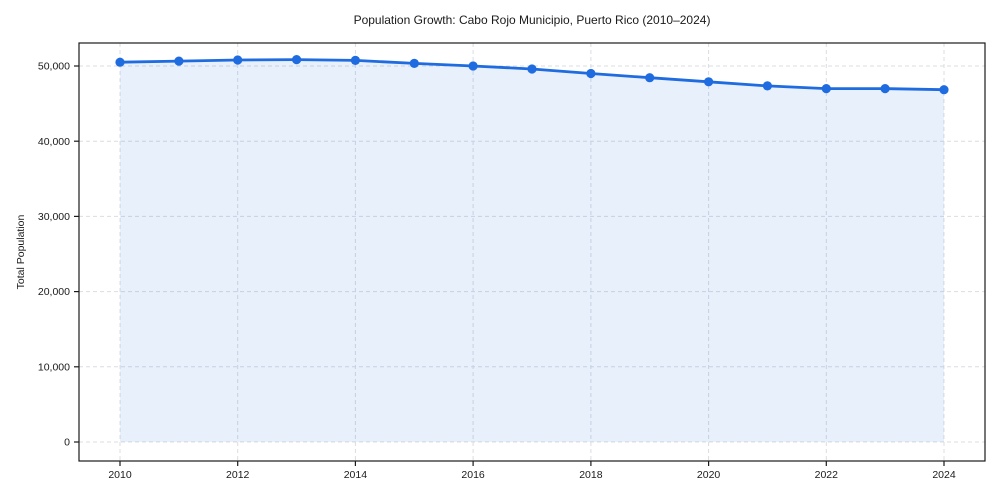 This screenshot has height=500, width=1000. I want to click on svg-text: 20,000, so click(54, 292).